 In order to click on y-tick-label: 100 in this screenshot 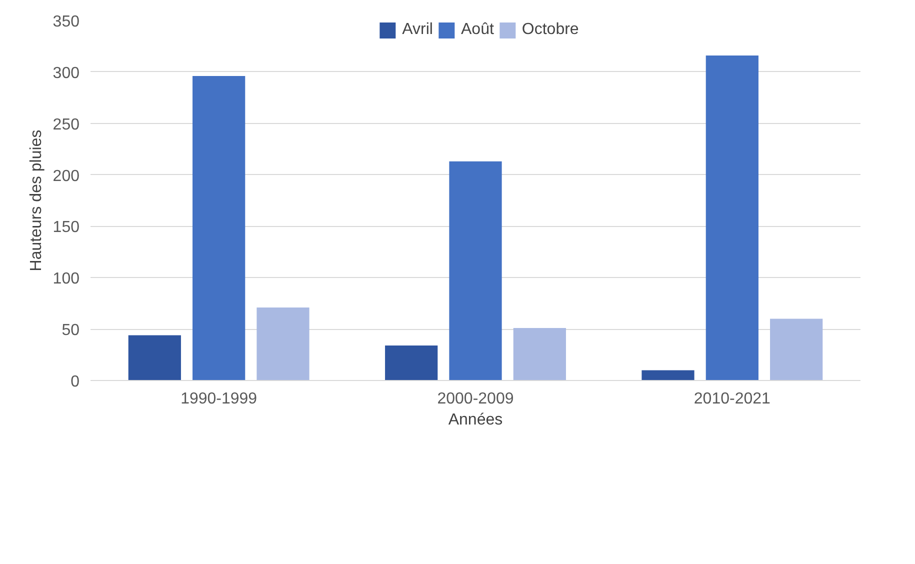, I will do `click(66, 279)`.